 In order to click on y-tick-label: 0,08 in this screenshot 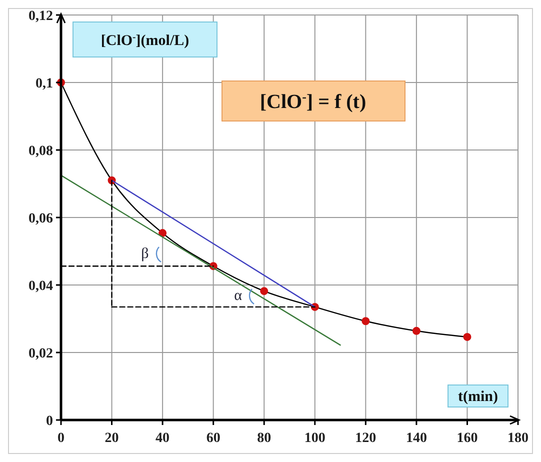, I will do `click(40, 151)`.